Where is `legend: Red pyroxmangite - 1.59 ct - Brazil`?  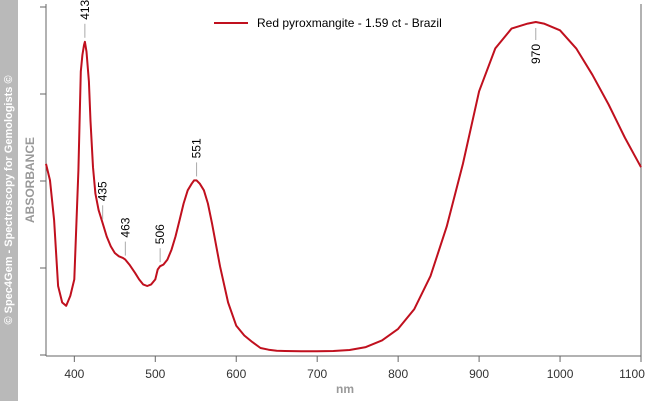 legend: Red pyroxmangite - 1.59 ct - Brazil is located at coordinates (328, 23).